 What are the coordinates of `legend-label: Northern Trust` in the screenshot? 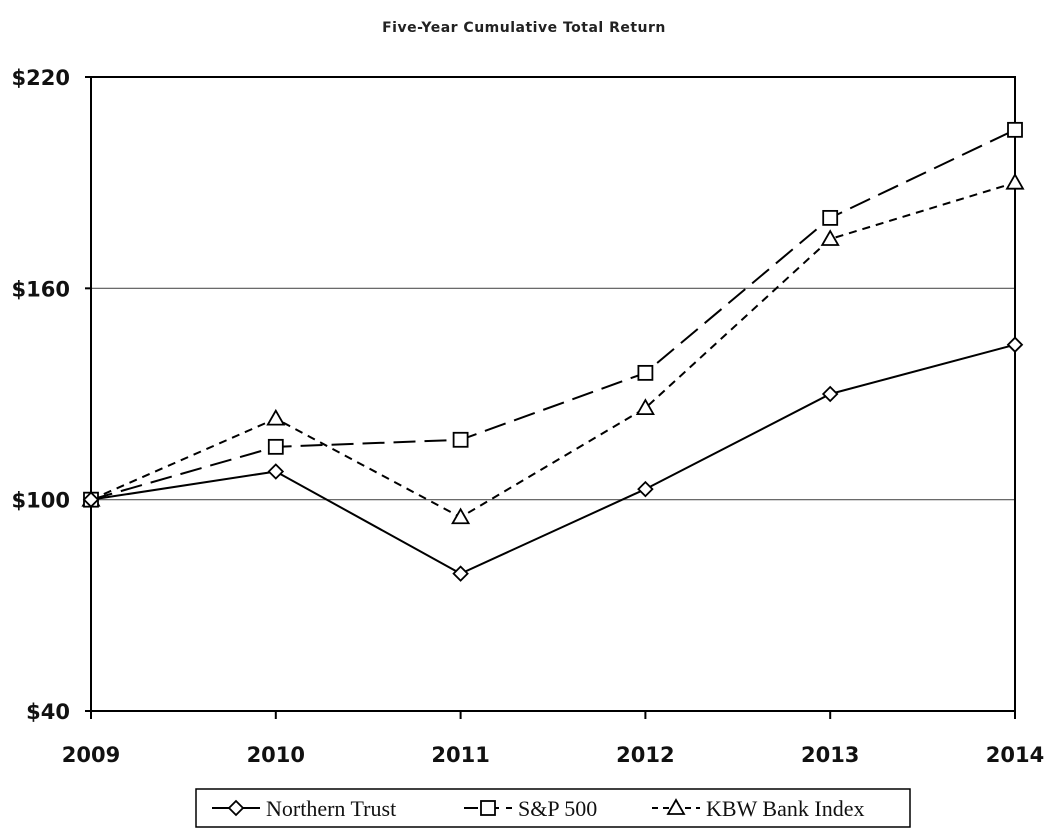 It's located at (331, 808).